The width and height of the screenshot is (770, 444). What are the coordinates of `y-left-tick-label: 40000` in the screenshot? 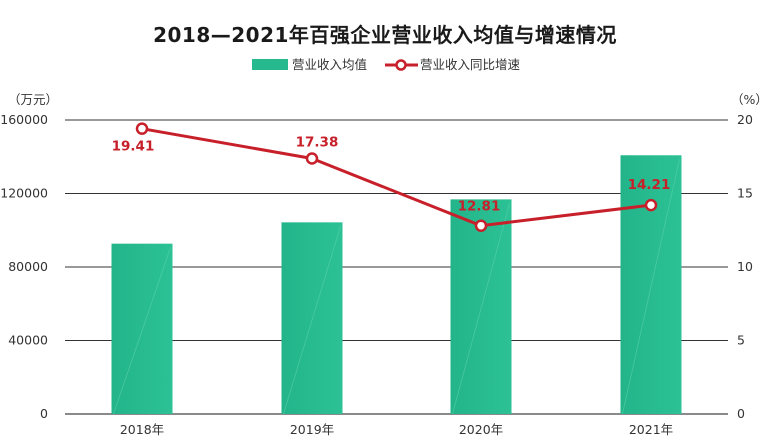 It's located at (28, 340).